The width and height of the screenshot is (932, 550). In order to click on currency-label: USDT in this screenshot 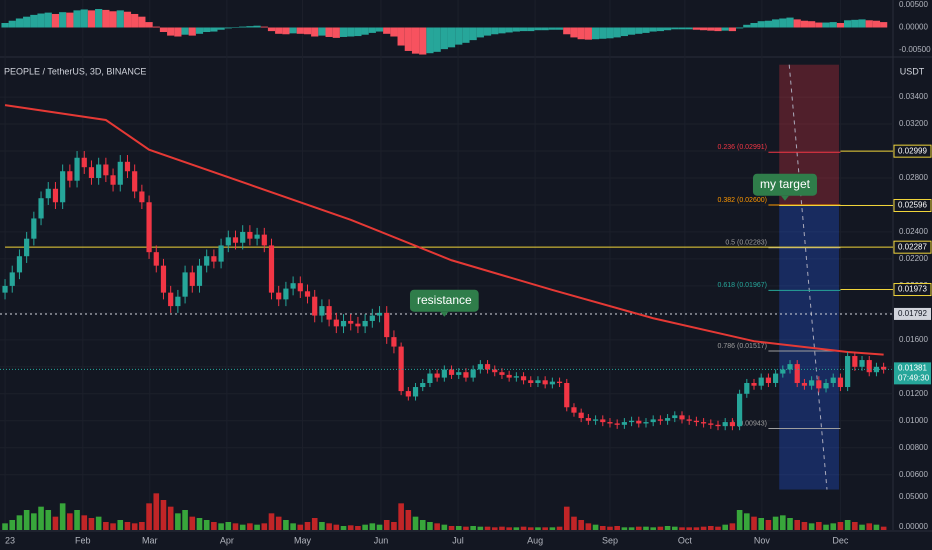, I will do `click(912, 71)`.